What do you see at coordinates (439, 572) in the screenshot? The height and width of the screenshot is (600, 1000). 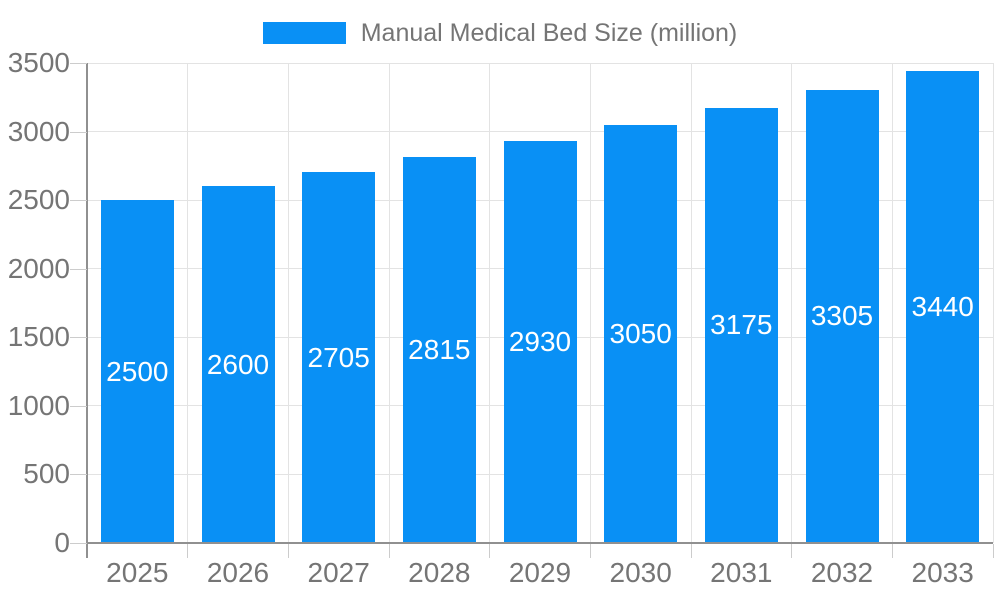 I see `x-tick-label: 2028` at bounding box center [439, 572].